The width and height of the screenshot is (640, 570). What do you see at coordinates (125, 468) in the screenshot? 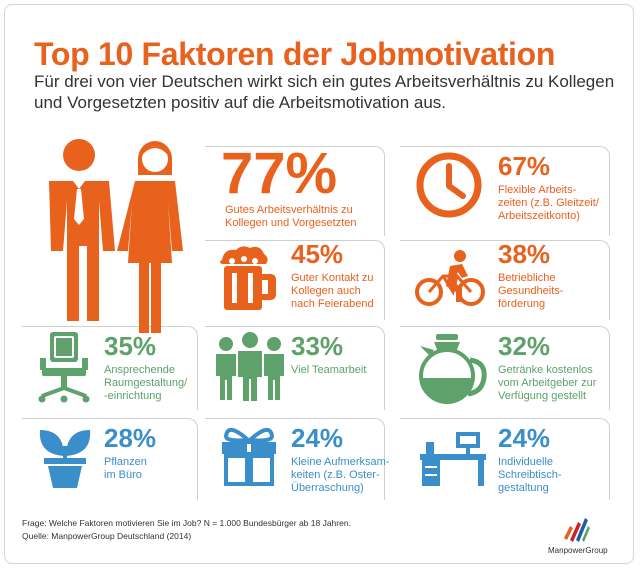
I see `factor-label: Pflanzen im Büro` at bounding box center [125, 468].